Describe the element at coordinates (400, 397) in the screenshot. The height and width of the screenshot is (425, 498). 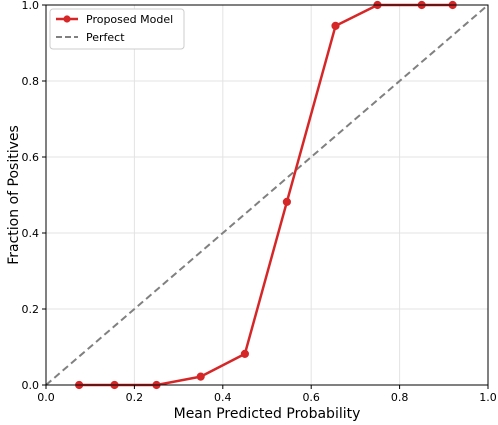
I see `x-tick-label: 0.8` at that location.